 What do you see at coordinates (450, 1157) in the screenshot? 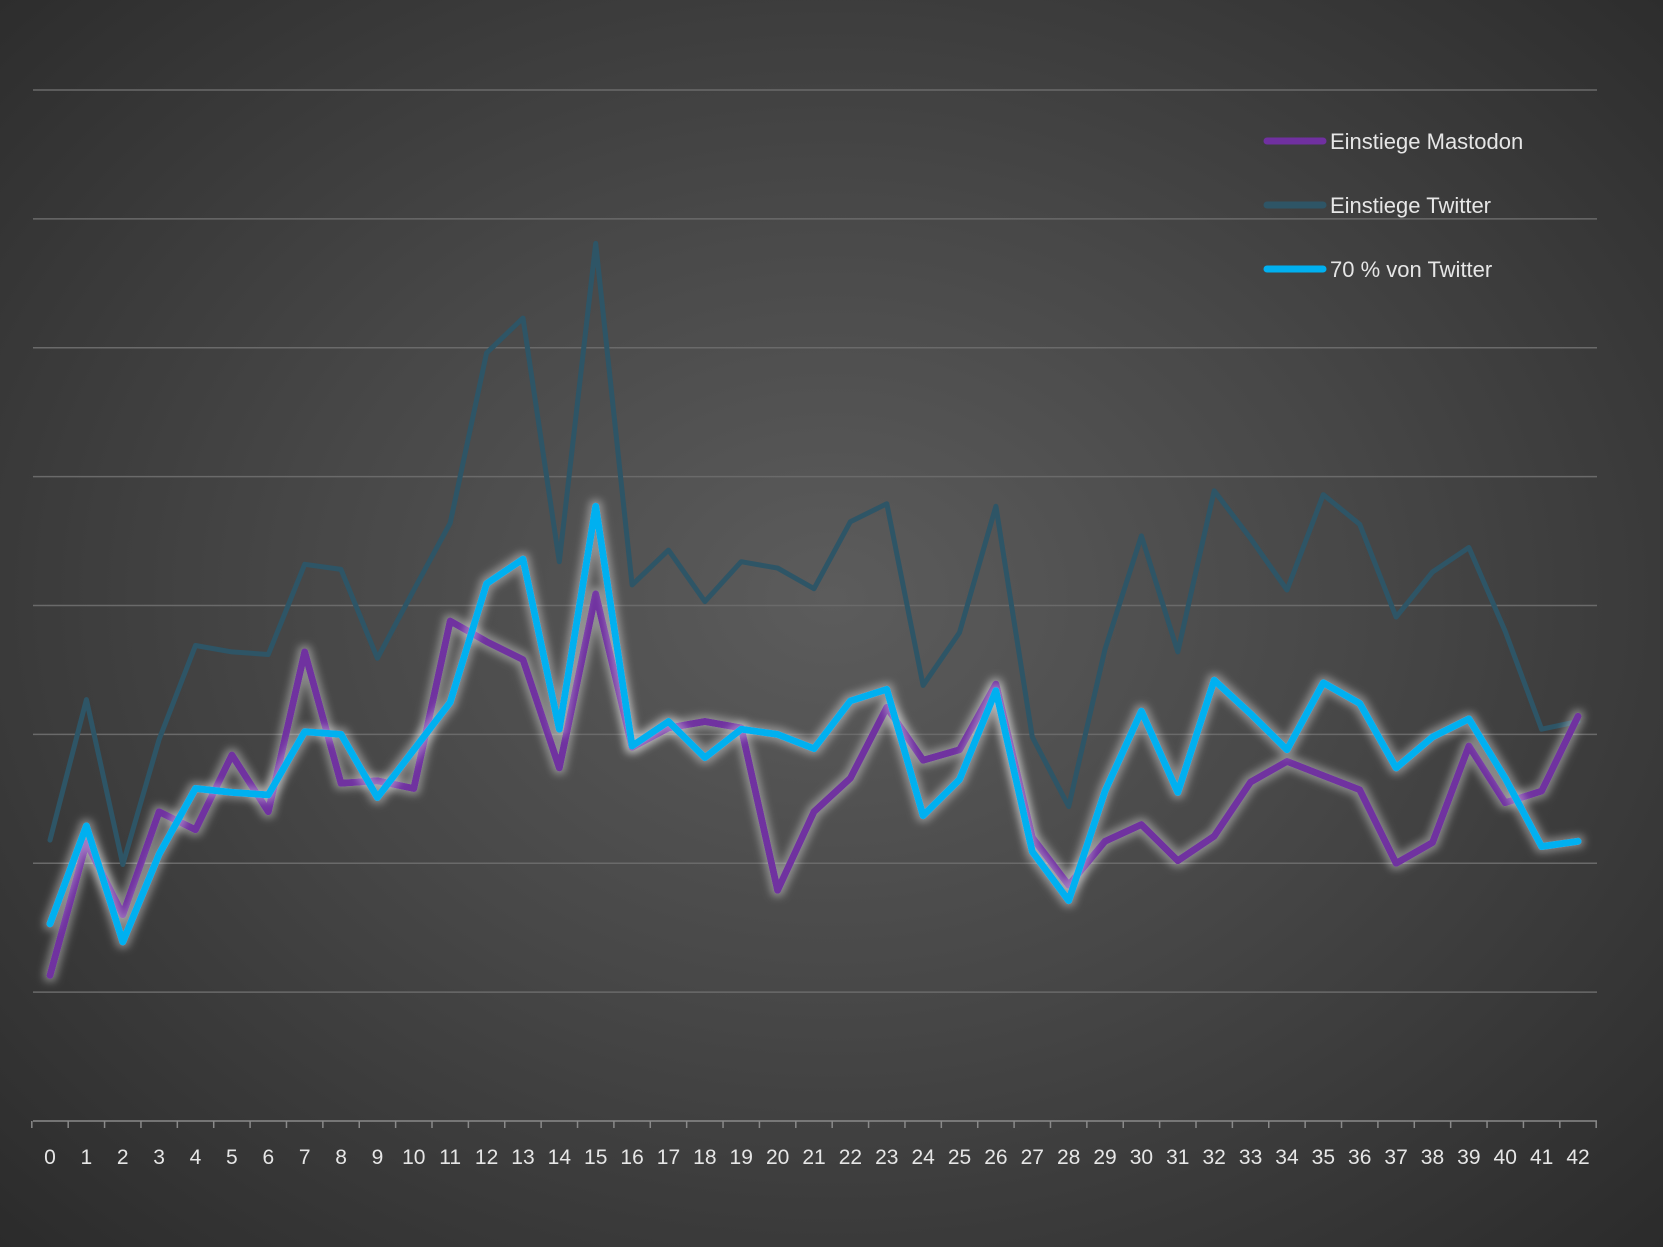
I see `x-tick-label: 11` at bounding box center [450, 1157].